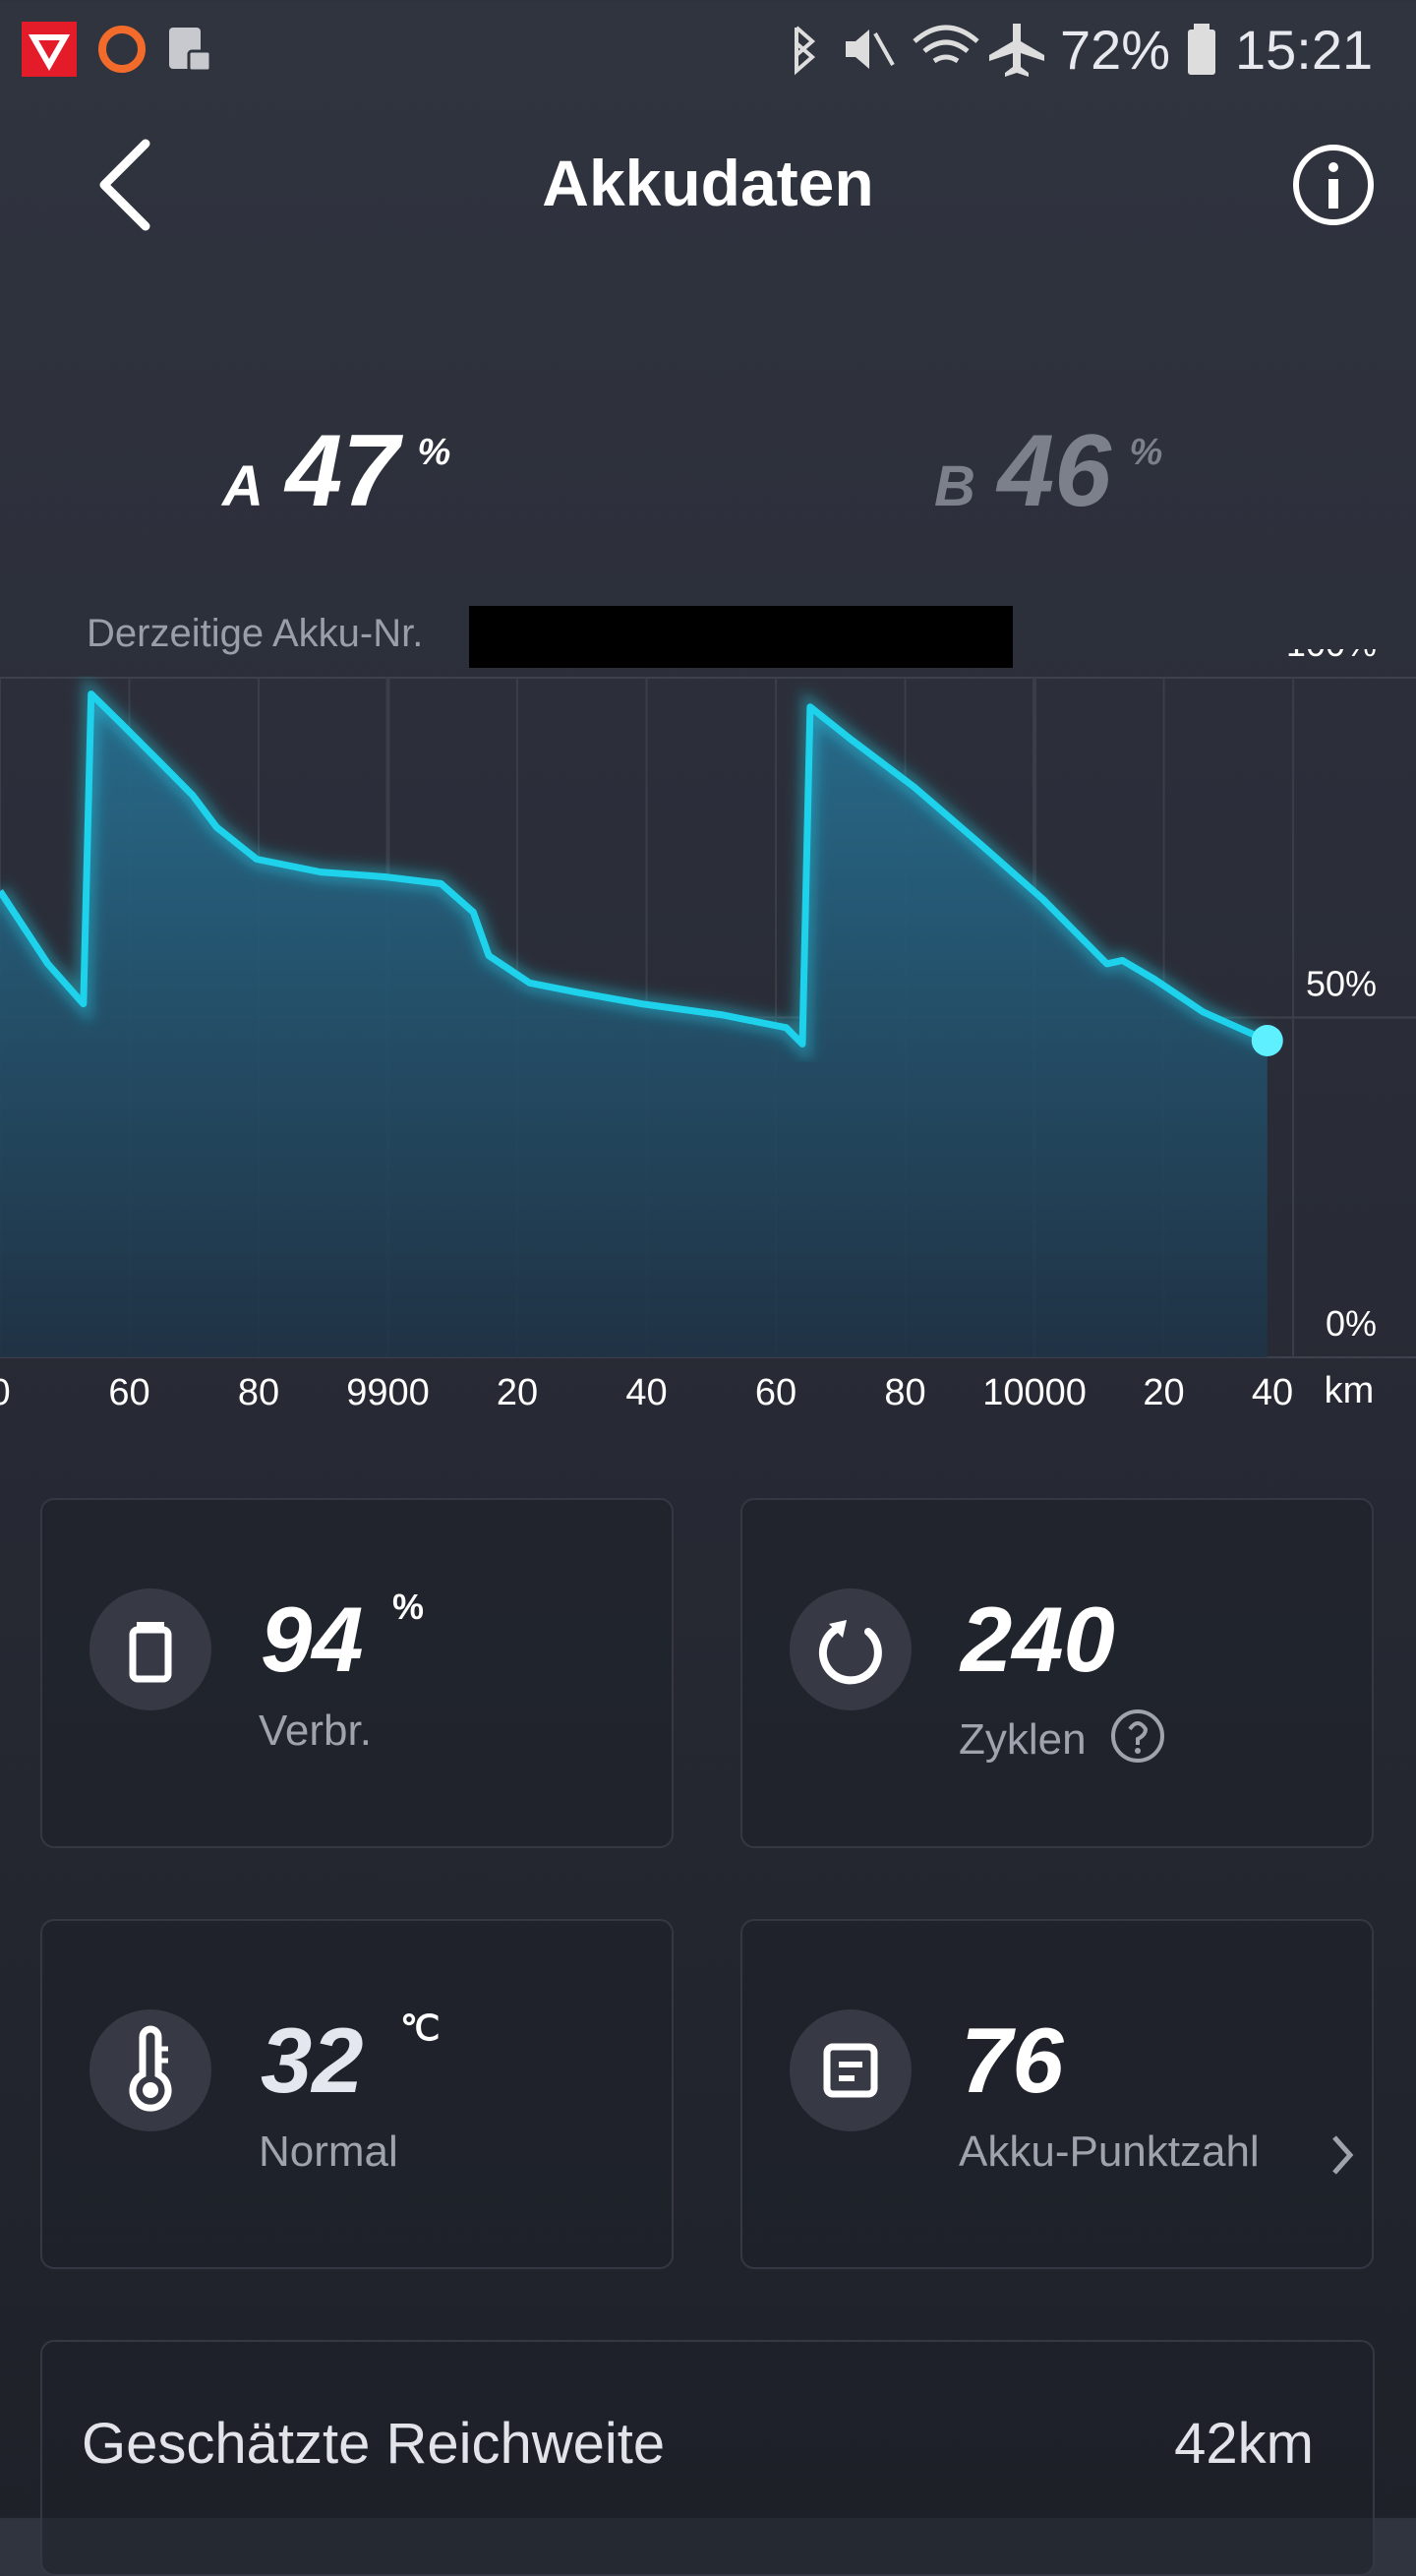 The width and height of the screenshot is (1416, 2576). What do you see at coordinates (124, 185) in the screenshot?
I see `back-button` at bounding box center [124, 185].